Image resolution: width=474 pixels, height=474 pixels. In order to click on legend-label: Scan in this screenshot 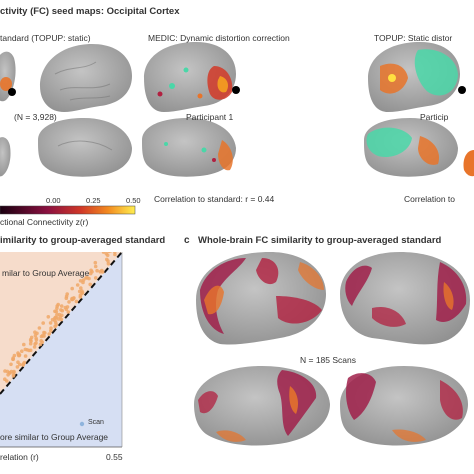, I will do `click(96, 422)`.